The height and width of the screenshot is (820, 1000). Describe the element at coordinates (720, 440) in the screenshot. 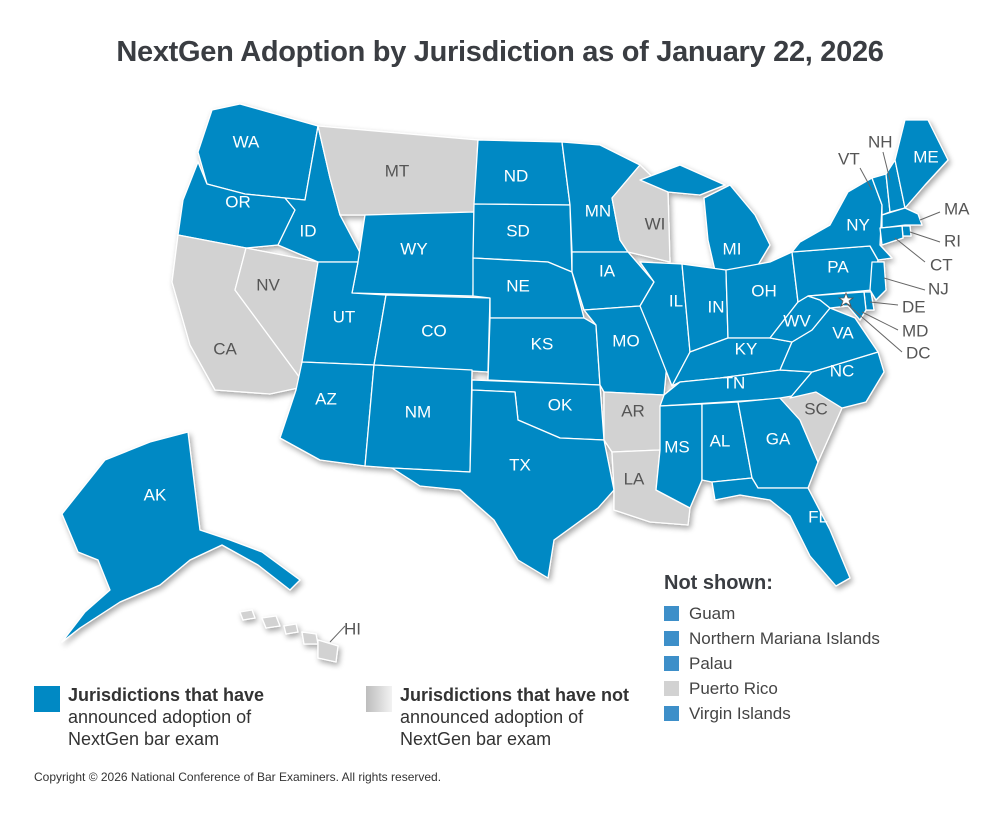

I see `state-label-al: AL` at that location.